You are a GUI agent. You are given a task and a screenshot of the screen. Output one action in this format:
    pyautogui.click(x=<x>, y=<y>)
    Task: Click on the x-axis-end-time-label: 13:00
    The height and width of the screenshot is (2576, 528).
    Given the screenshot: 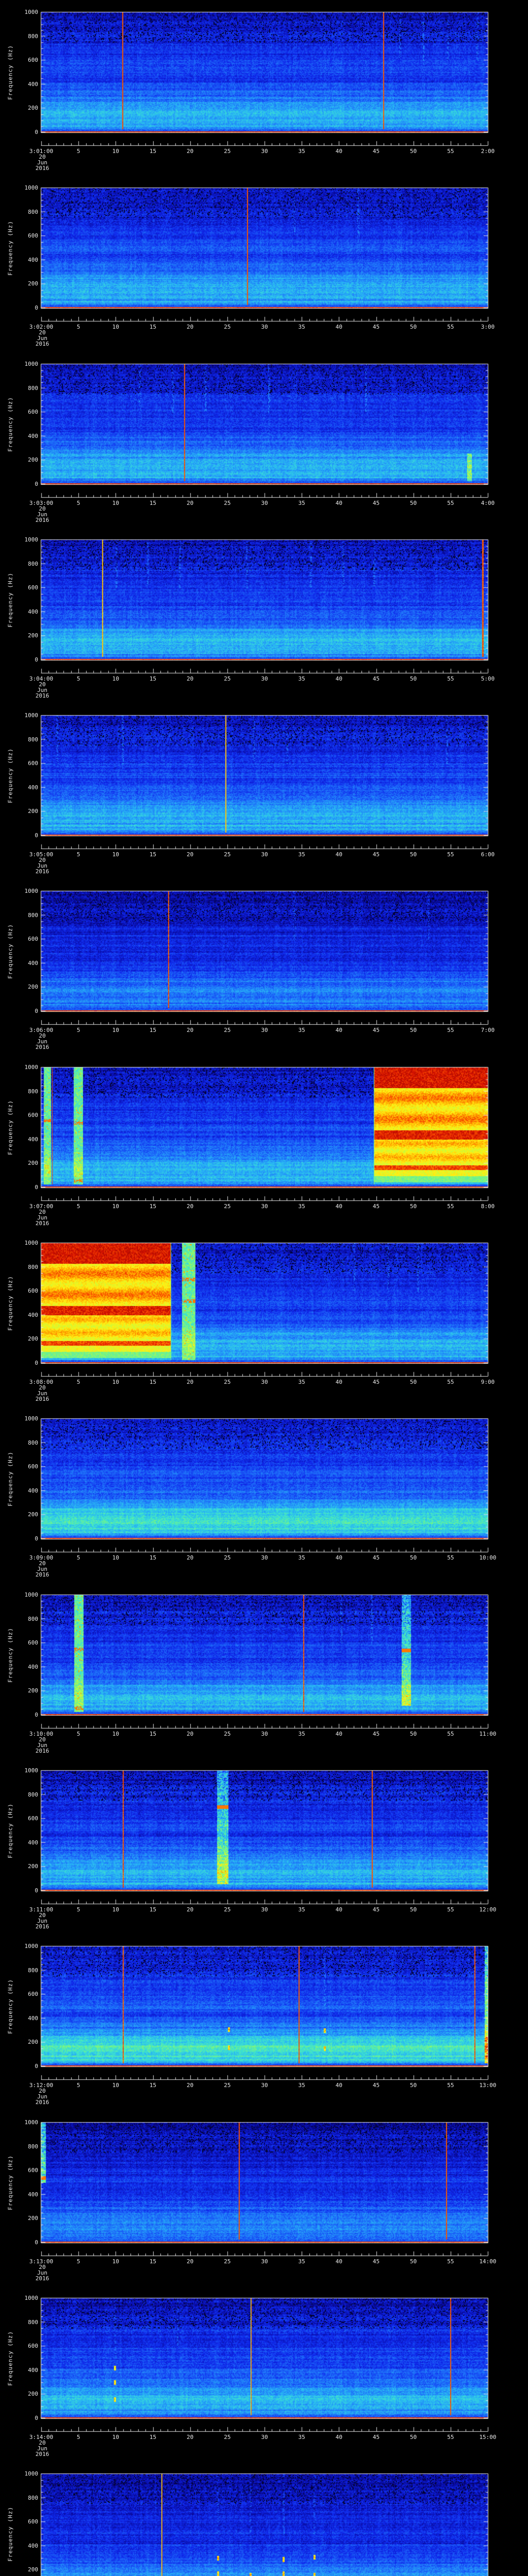 What is the action you would take?
    pyautogui.click(x=488, y=2085)
    